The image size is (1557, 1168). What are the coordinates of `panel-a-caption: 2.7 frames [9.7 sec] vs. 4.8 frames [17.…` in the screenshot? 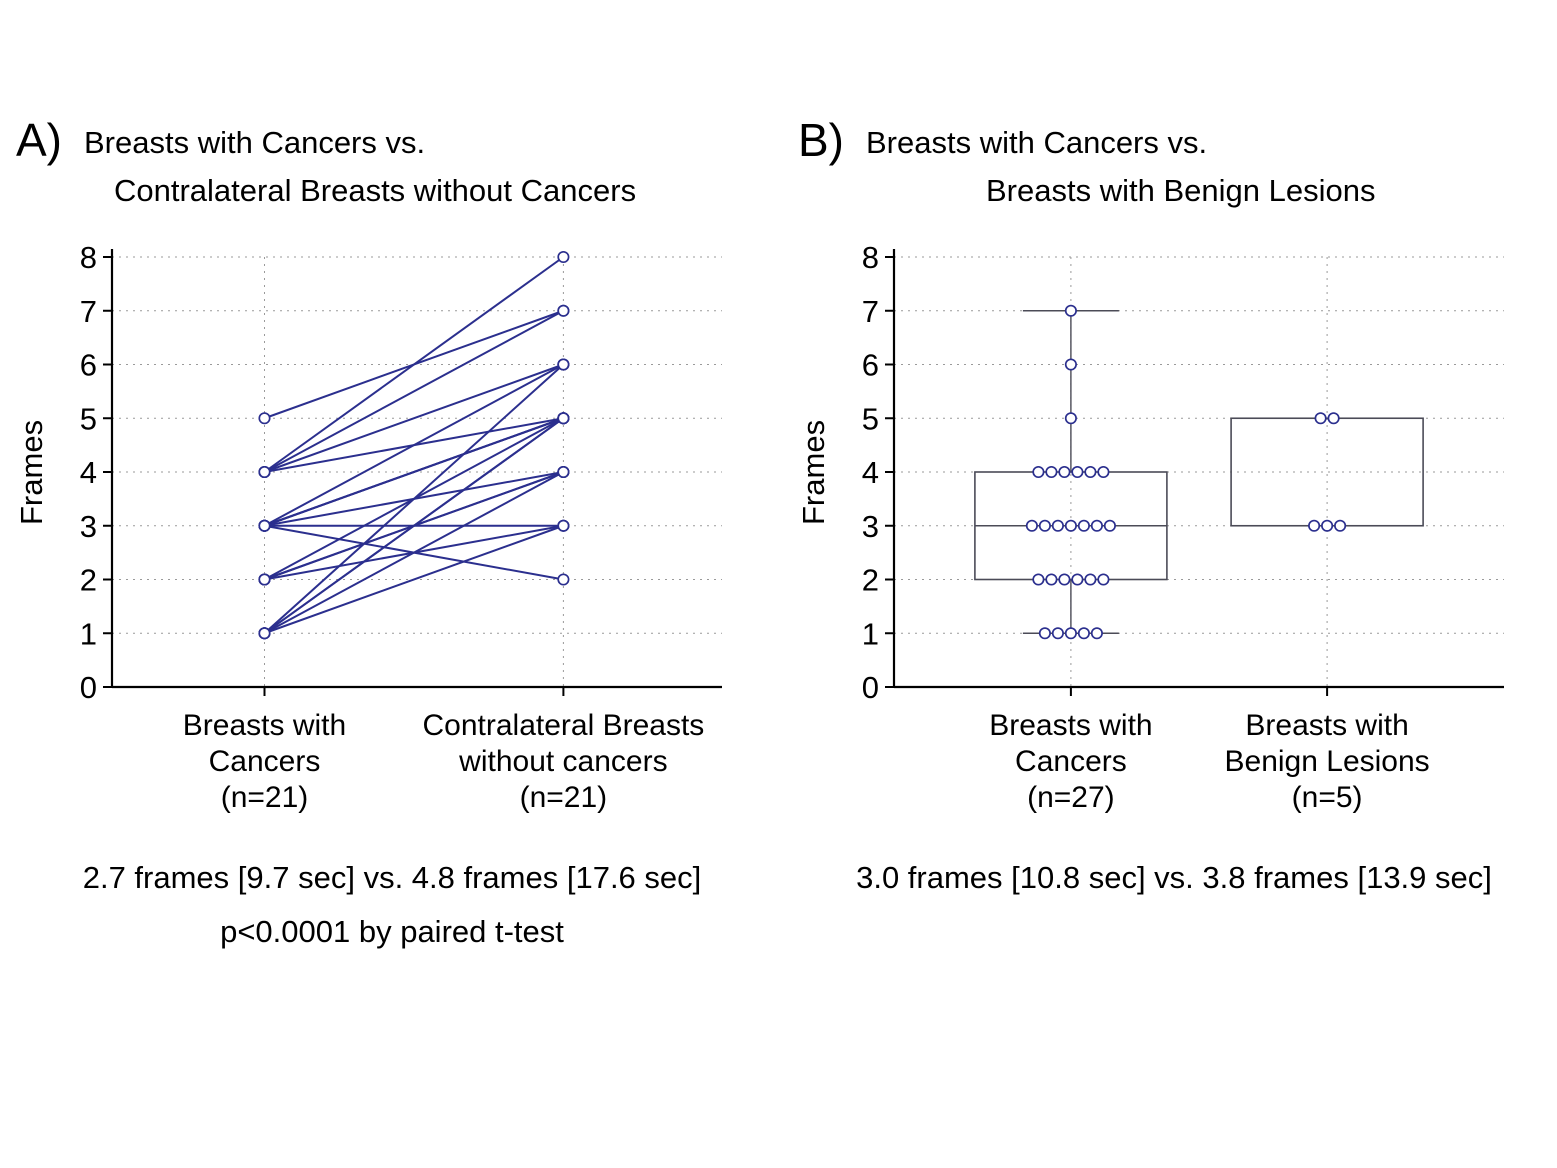 It's located at (392, 905).